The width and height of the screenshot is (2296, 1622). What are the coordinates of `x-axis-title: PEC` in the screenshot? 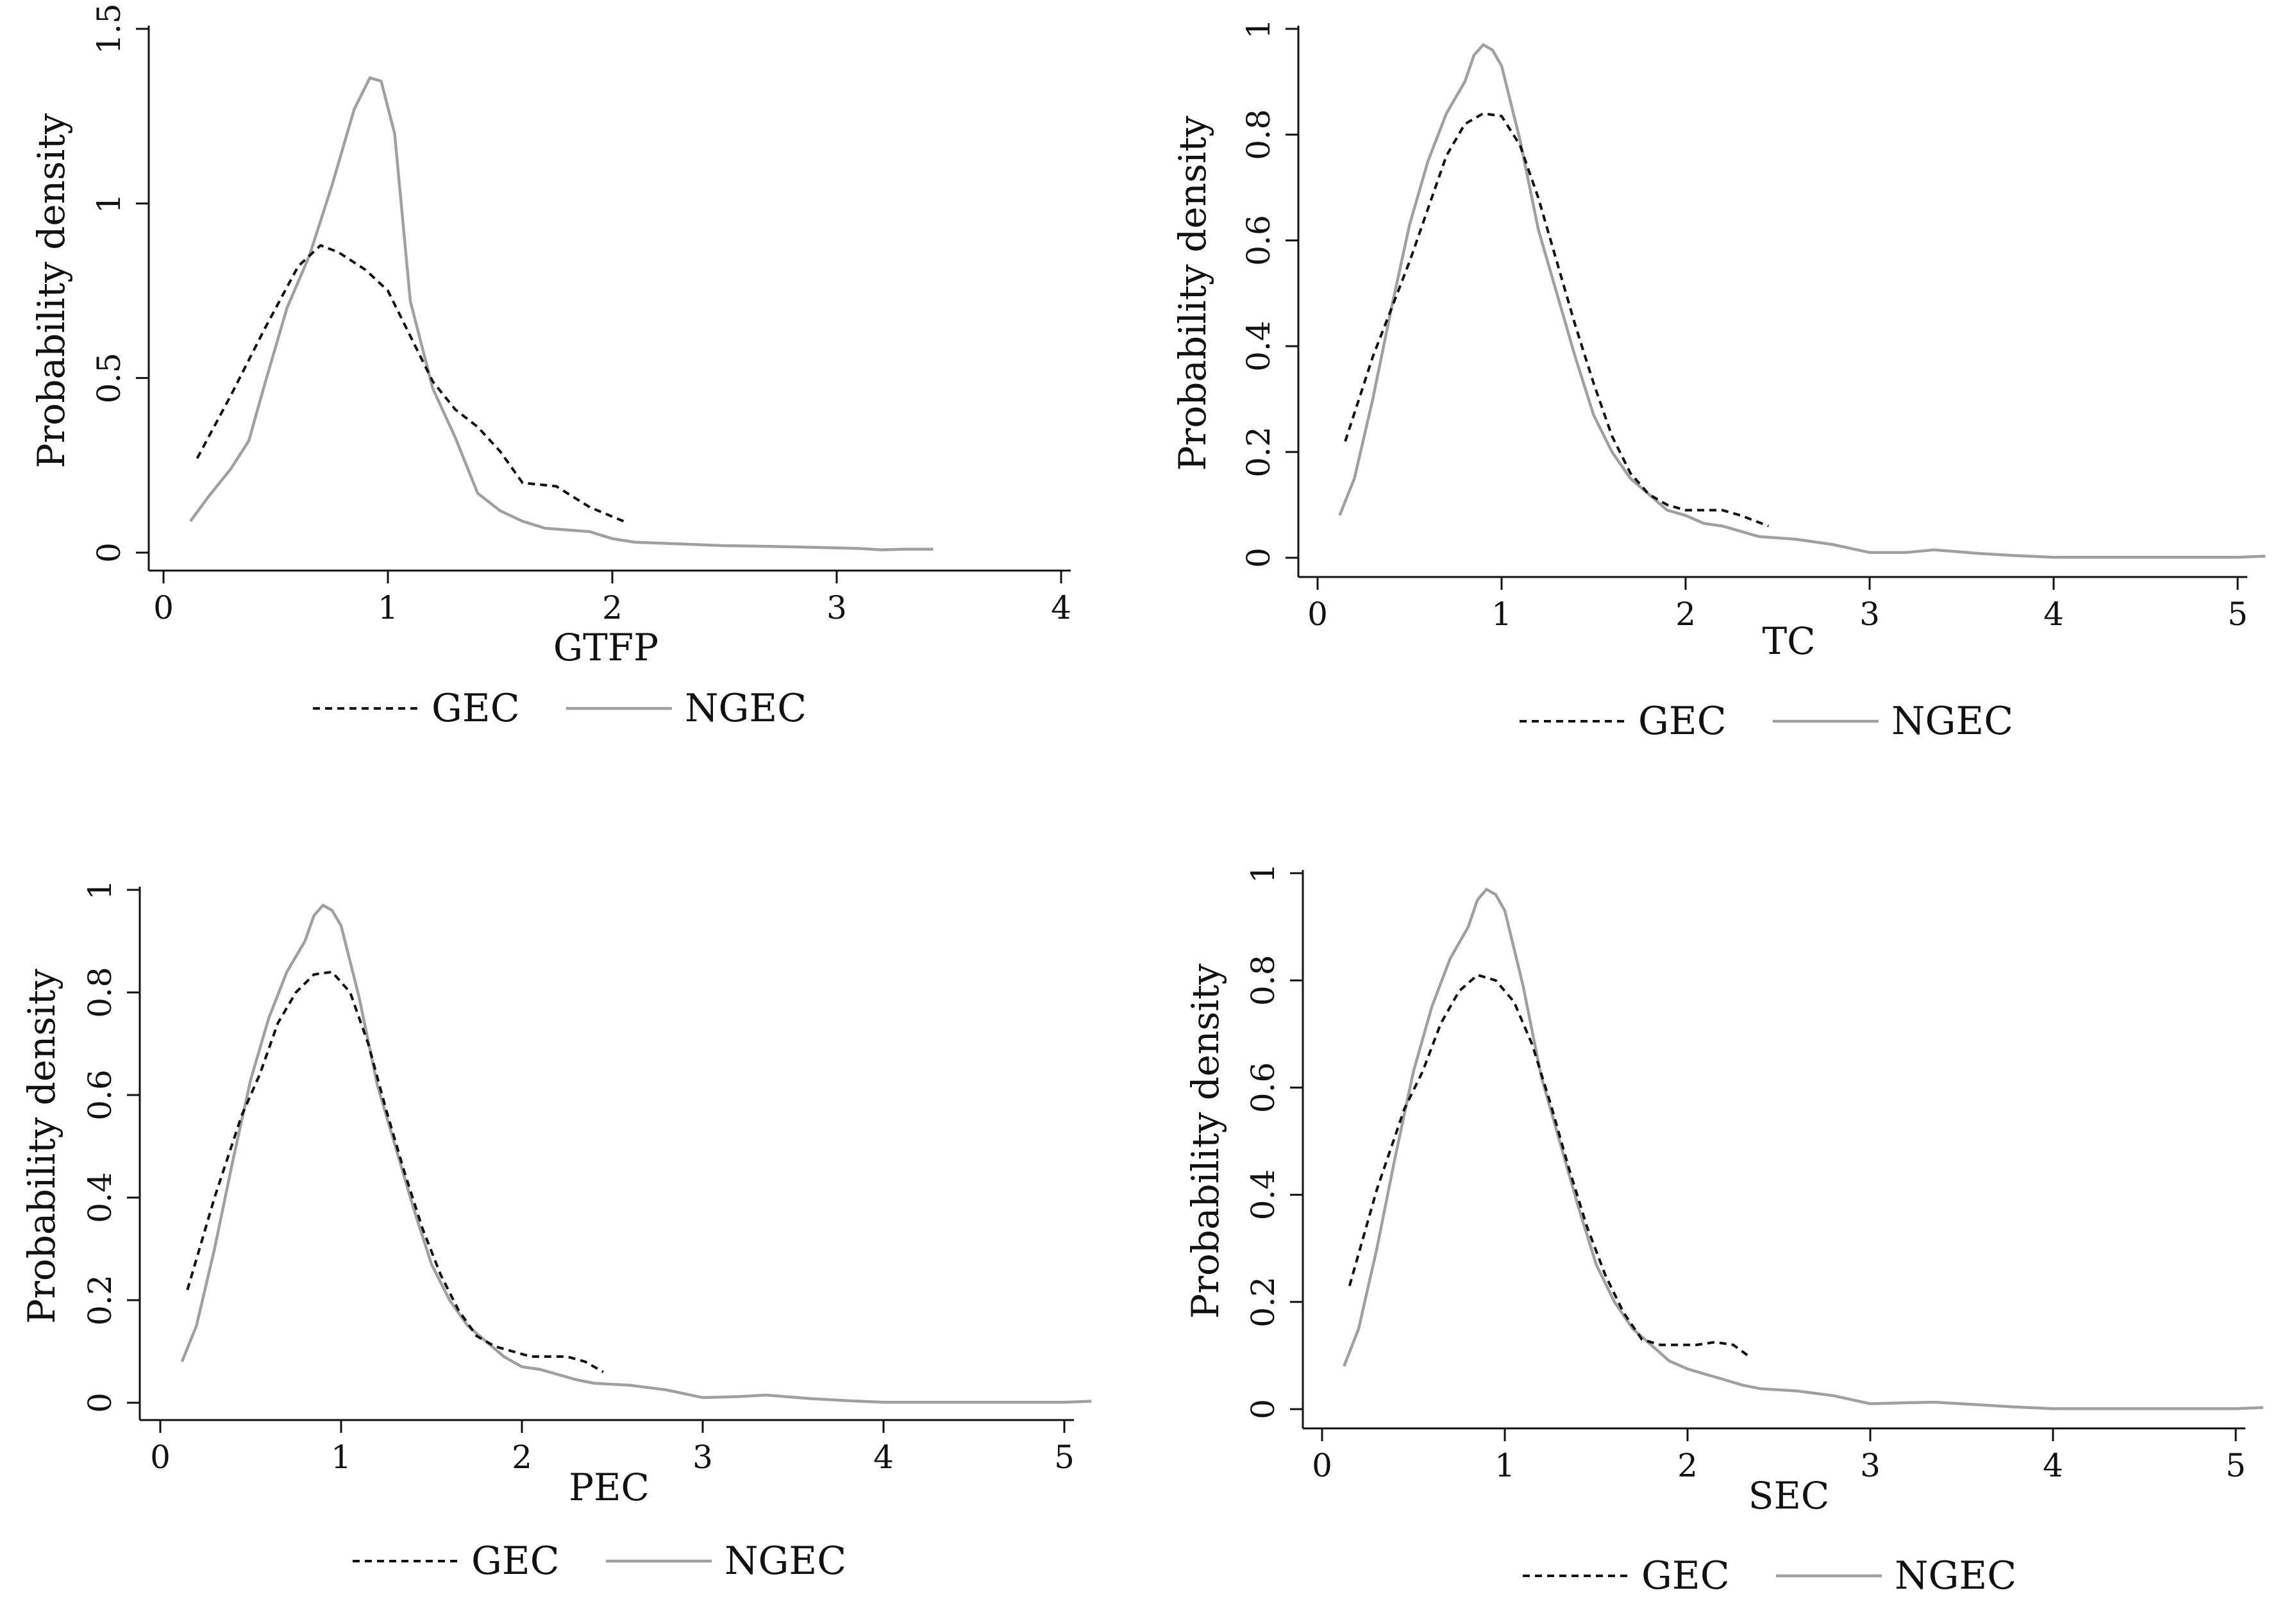 It's located at (609, 1487).